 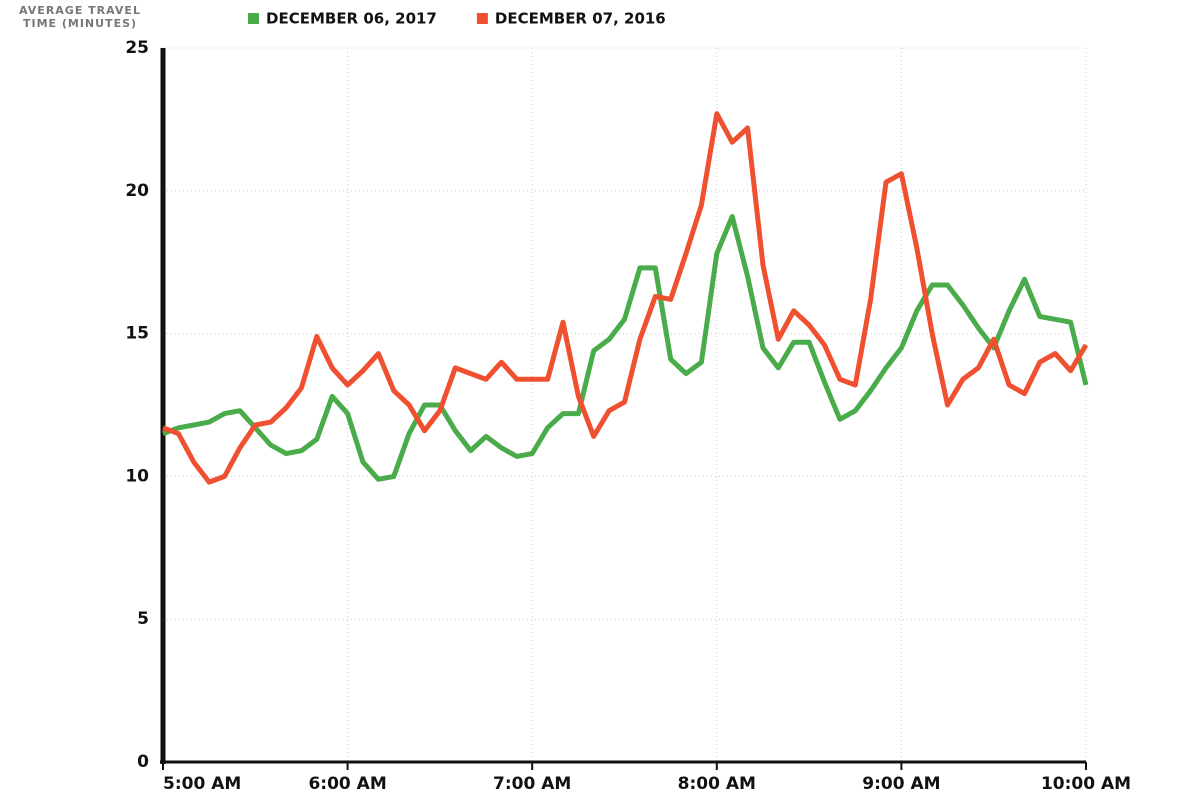 I want to click on y-axis-label: AVERAGE TRAVEL, so click(x=80, y=10).